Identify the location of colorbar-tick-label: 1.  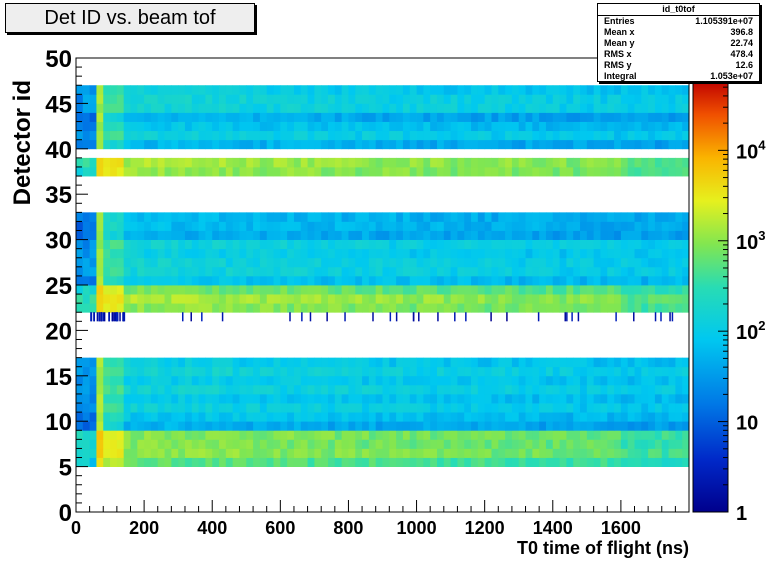
(741, 514).